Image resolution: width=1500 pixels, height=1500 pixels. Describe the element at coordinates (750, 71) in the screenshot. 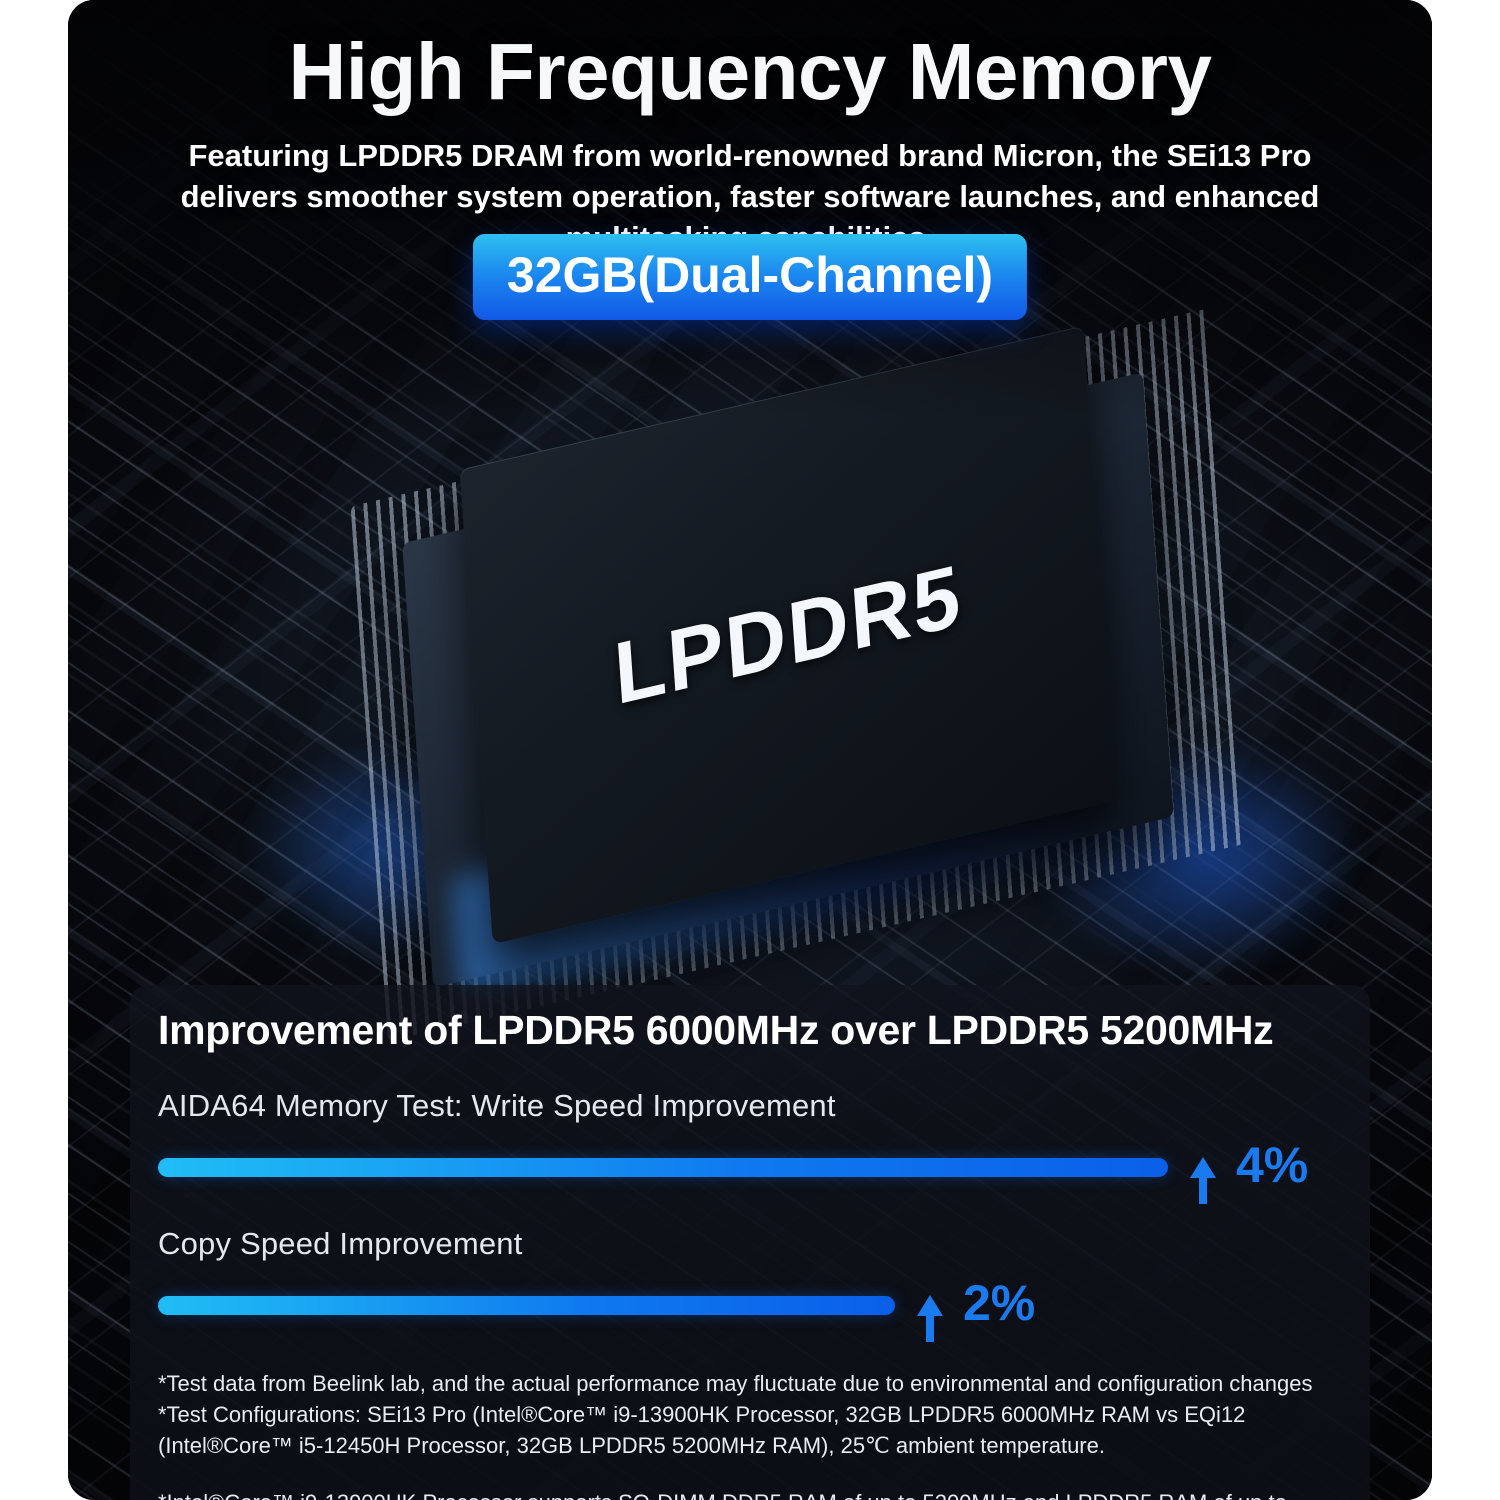

I see `page-title: High Frequency Memory` at that location.